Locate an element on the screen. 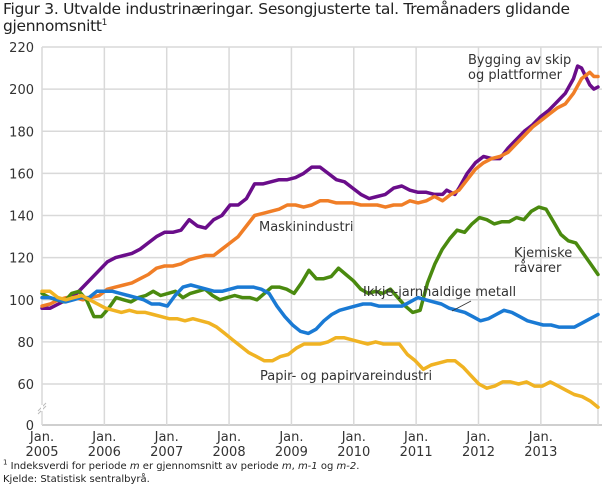 The width and height of the screenshot is (610, 488). y-tick-label: 120 is located at coordinates (21, 259).